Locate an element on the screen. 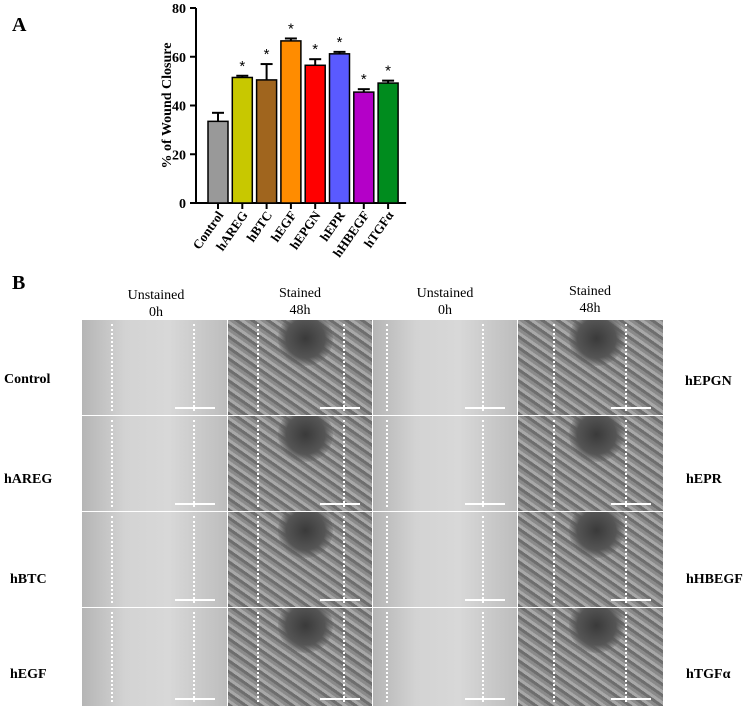 The height and width of the screenshot is (714, 749). micrograph-r4-c4 is located at coordinates (590, 657).